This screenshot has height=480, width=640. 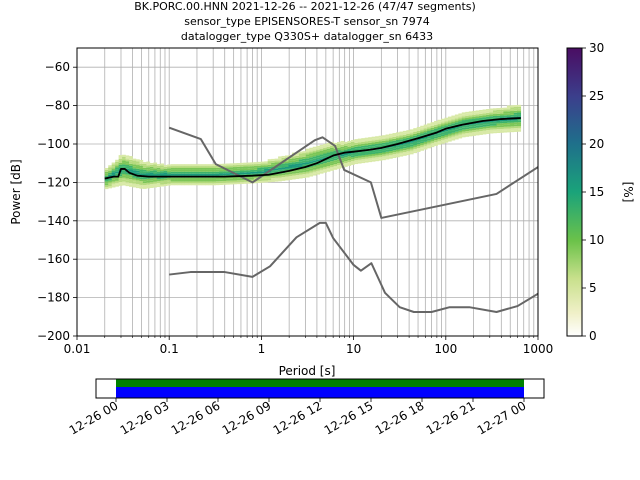 I want to click on series-line-high-noise-model, so click(x=353, y=172).